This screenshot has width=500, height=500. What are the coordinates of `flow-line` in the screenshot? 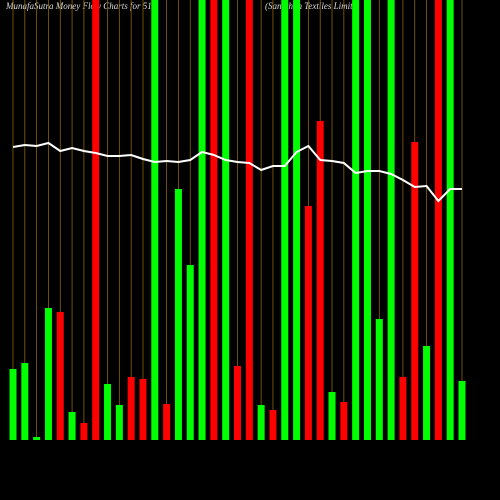 It's located at (237, 172).